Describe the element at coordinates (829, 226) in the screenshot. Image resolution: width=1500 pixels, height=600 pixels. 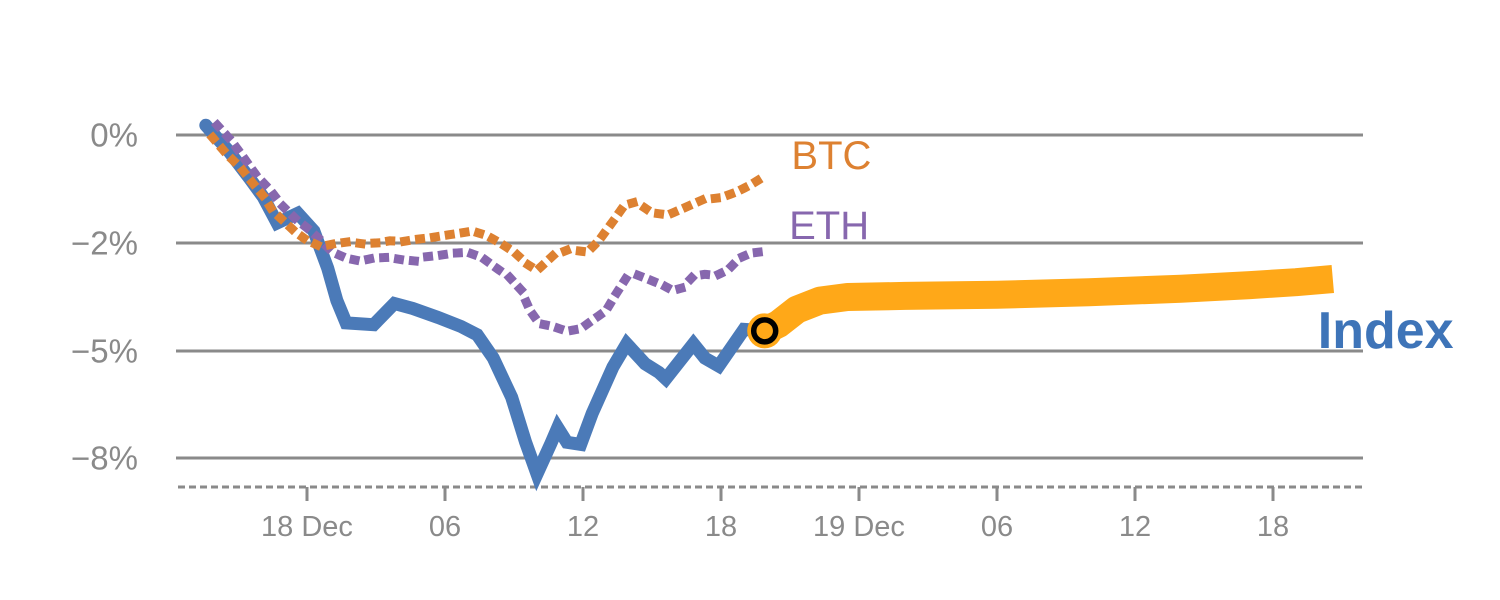
I see `eth-series-label: ETH` at that location.